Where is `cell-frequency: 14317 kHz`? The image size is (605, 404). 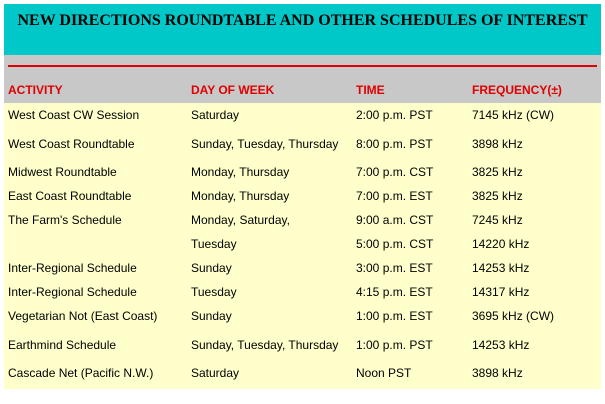
cell-frequency: 14317 kHz is located at coordinates (501, 292).